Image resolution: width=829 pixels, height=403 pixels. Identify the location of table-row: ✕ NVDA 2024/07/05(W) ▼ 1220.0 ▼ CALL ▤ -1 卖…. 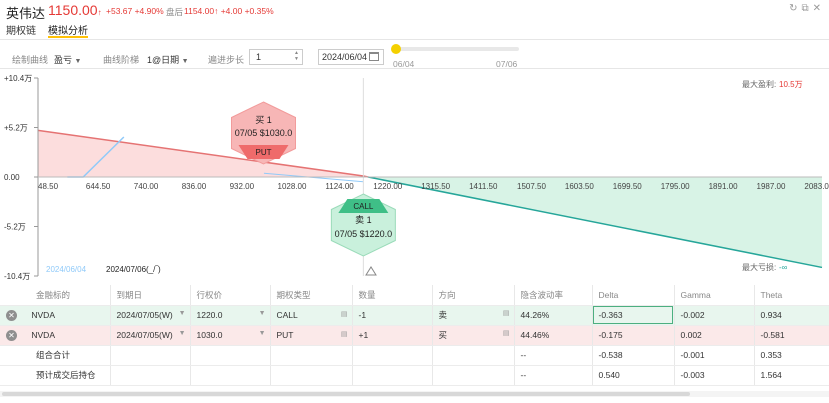
(414, 315).